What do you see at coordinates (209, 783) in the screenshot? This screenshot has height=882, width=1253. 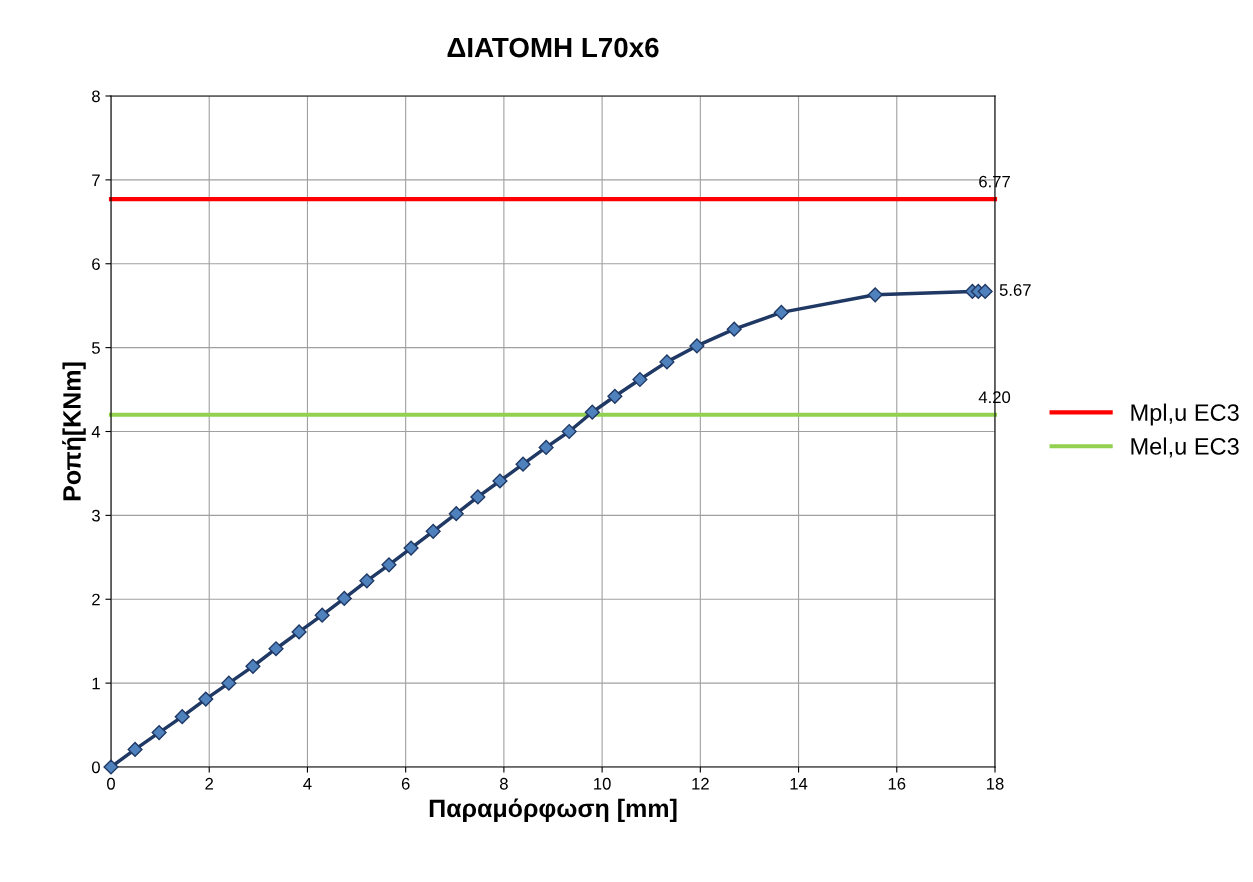 I see `x-tick-label: 2` at bounding box center [209, 783].